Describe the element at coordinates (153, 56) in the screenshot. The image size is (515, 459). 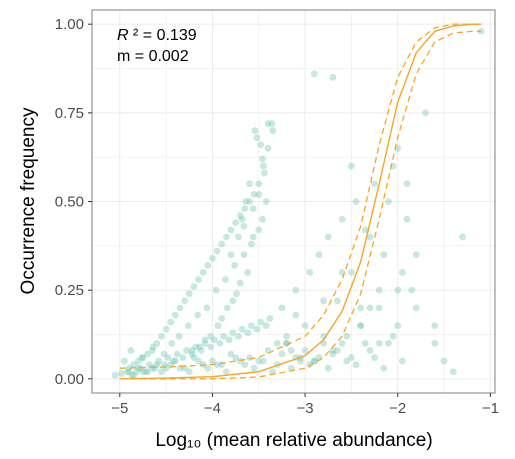
I see `slope-annotation: m = 0.002` at that location.